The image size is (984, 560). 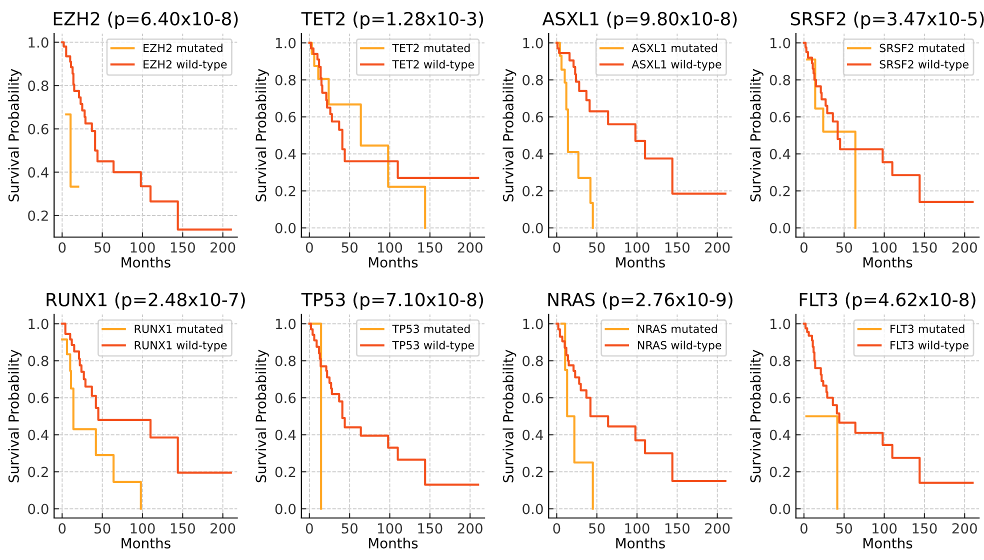 I want to click on legend-label: NRAS wild-type, so click(x=680, y=346).